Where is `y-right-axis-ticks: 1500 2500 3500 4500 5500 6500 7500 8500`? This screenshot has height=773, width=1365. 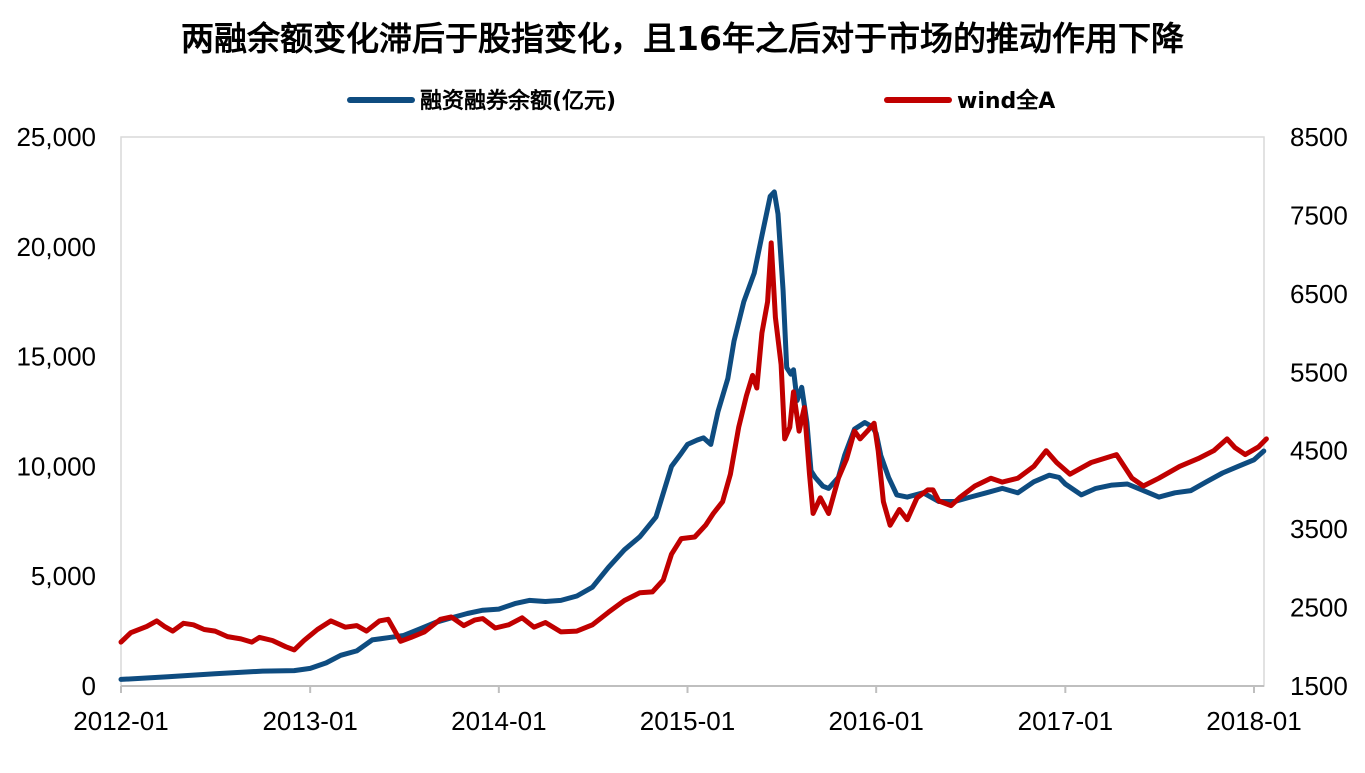
y-right-axis-ticks: 1500 2500 3500 4500 5500 6500 7500 8500 is located at coordinates (1319, 411).